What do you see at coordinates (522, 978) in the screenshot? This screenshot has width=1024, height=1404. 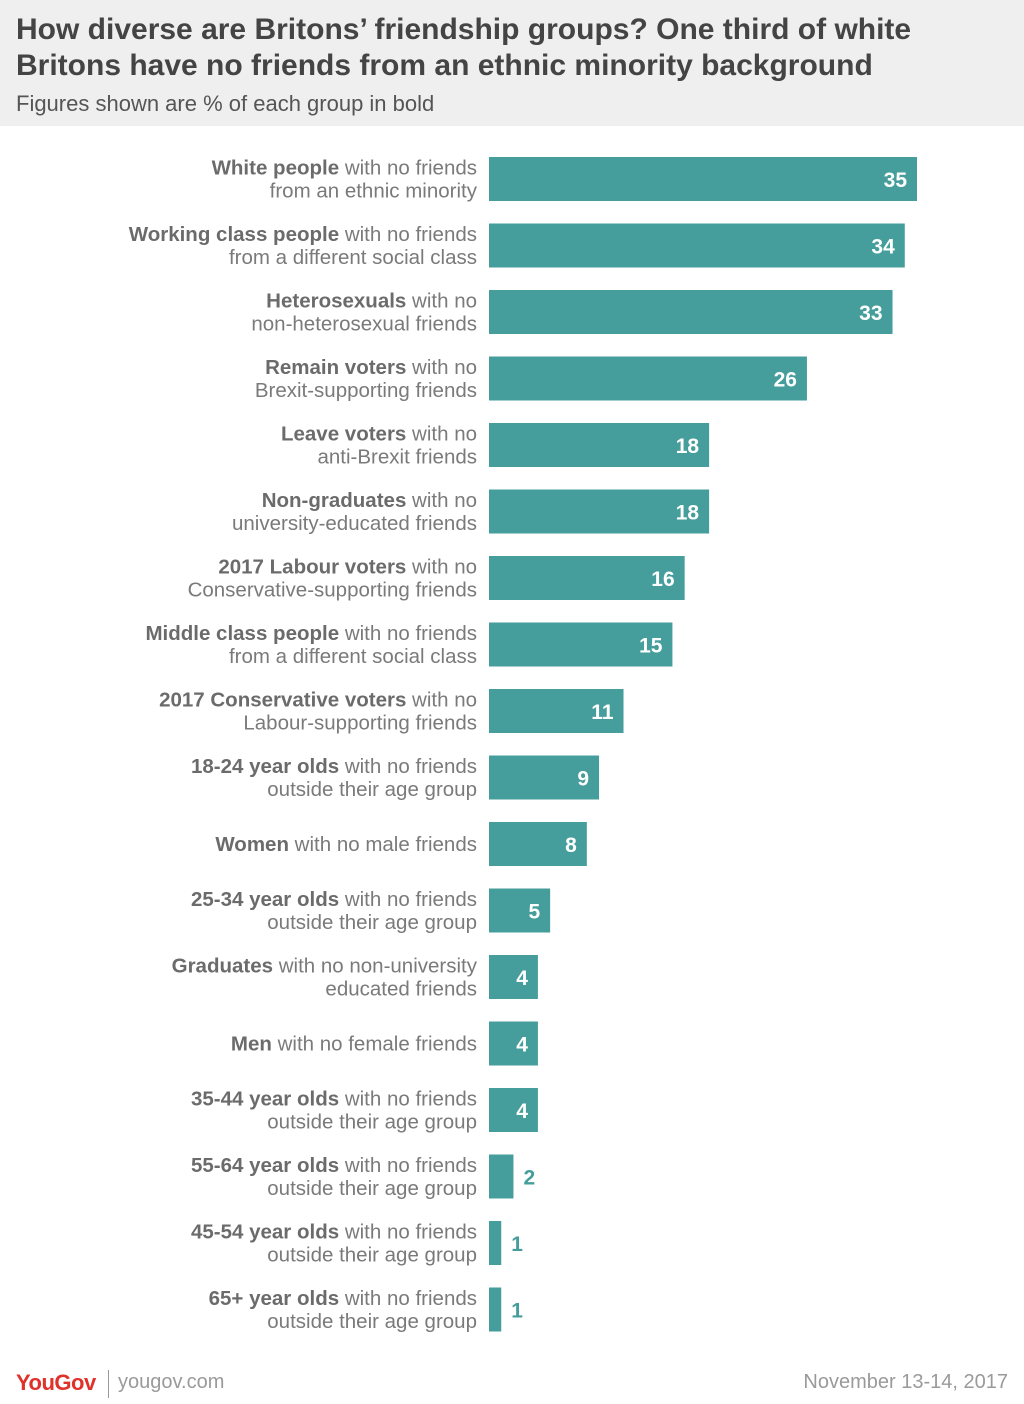 I see `value-label-12: 4` at bounding box center [522, 978].